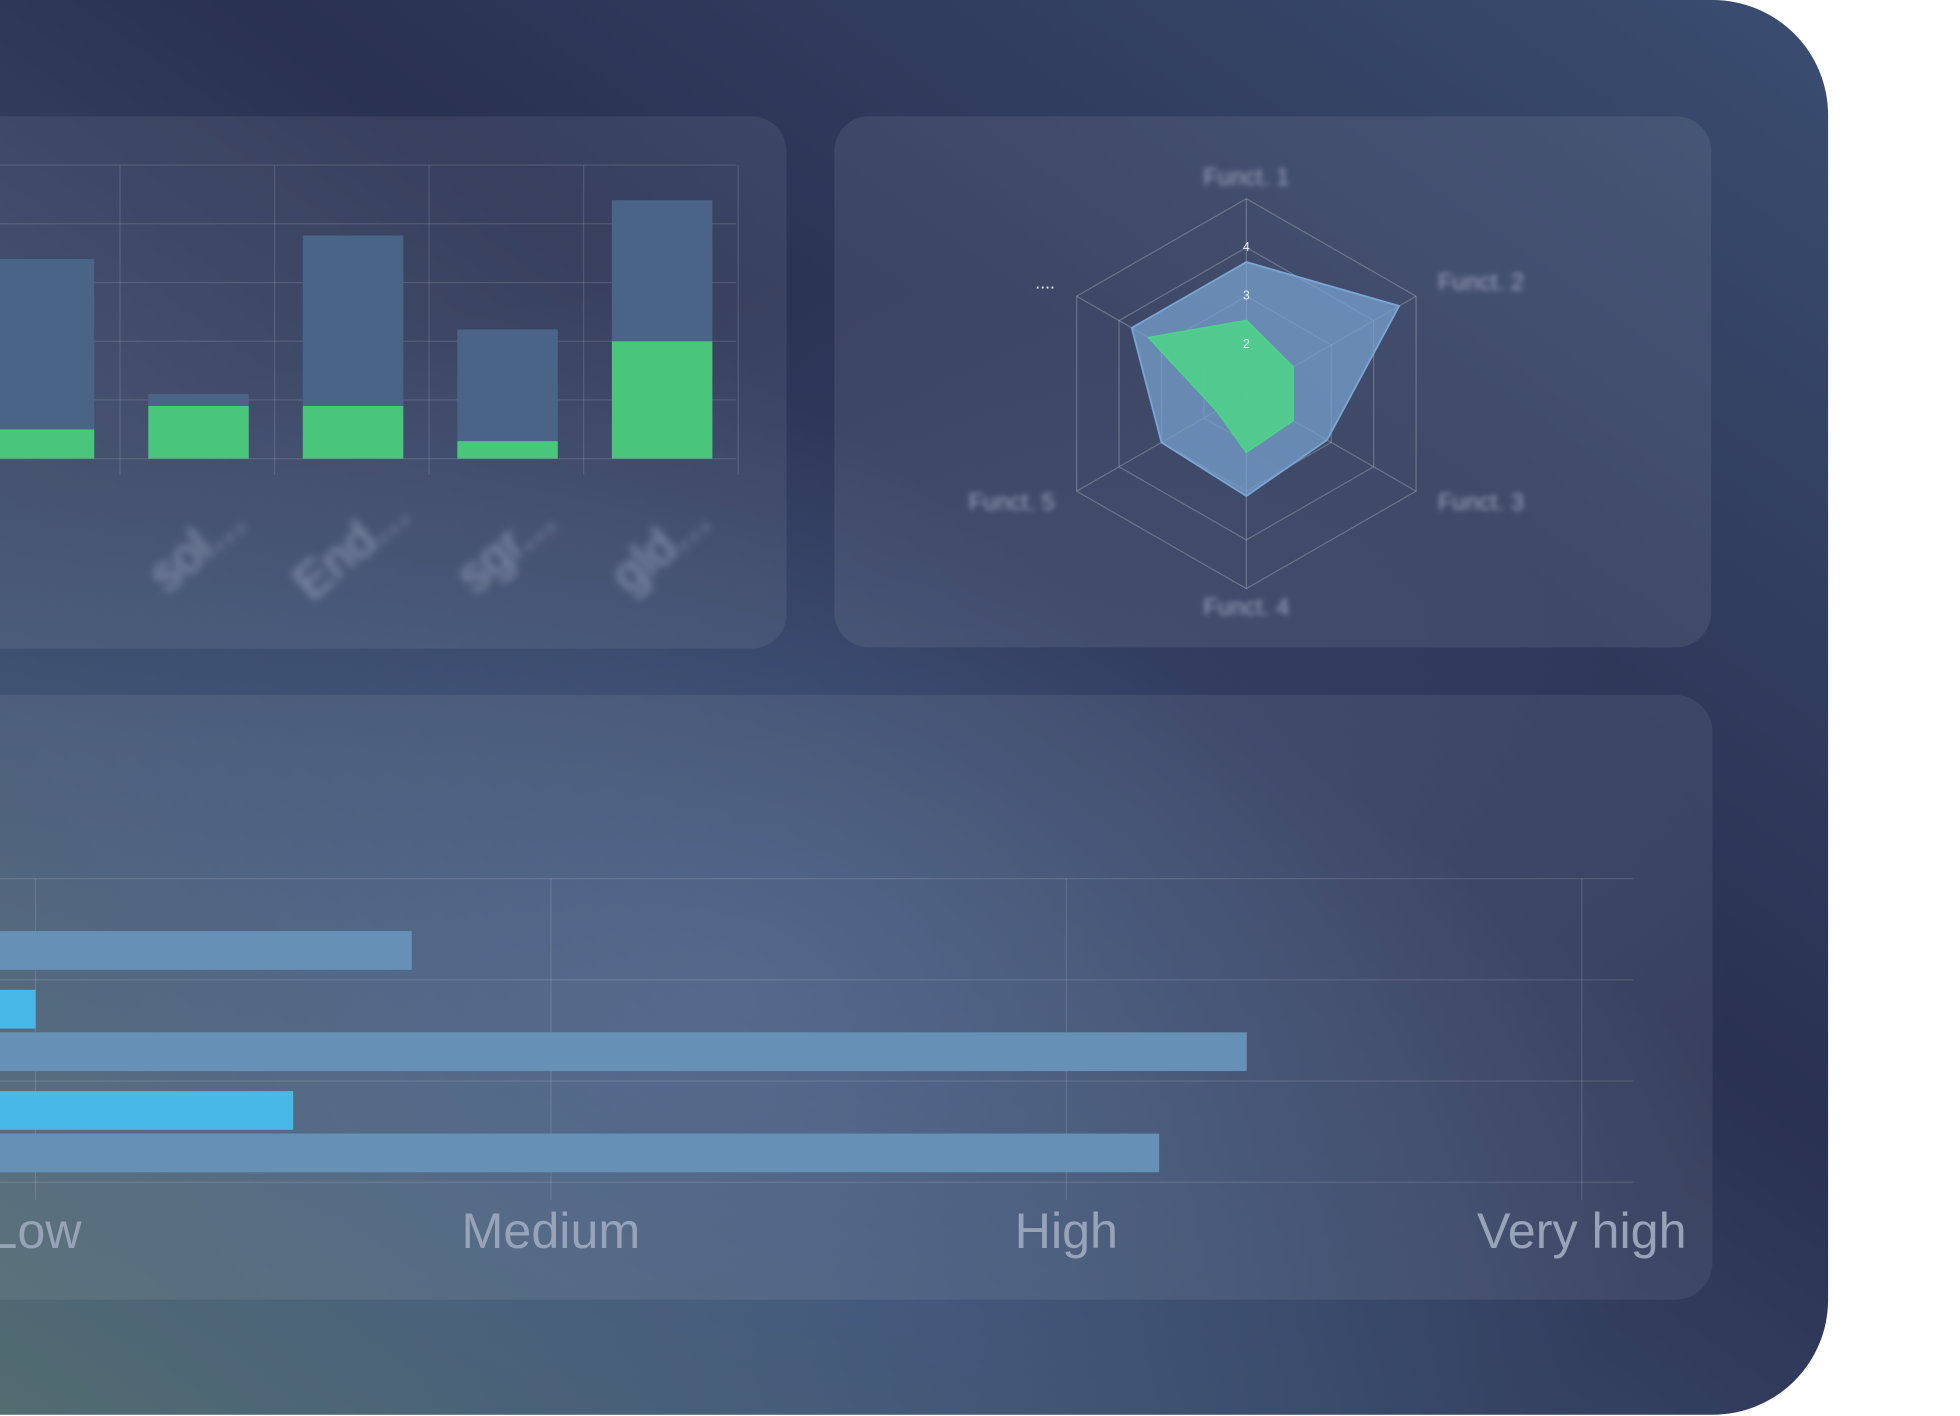 The height and width of the screenshot is (1416, 1960). Describe the element at coordinates (1246, 607) in the screenshot. I see `radar-axis-label: Funct. 4` at that location.